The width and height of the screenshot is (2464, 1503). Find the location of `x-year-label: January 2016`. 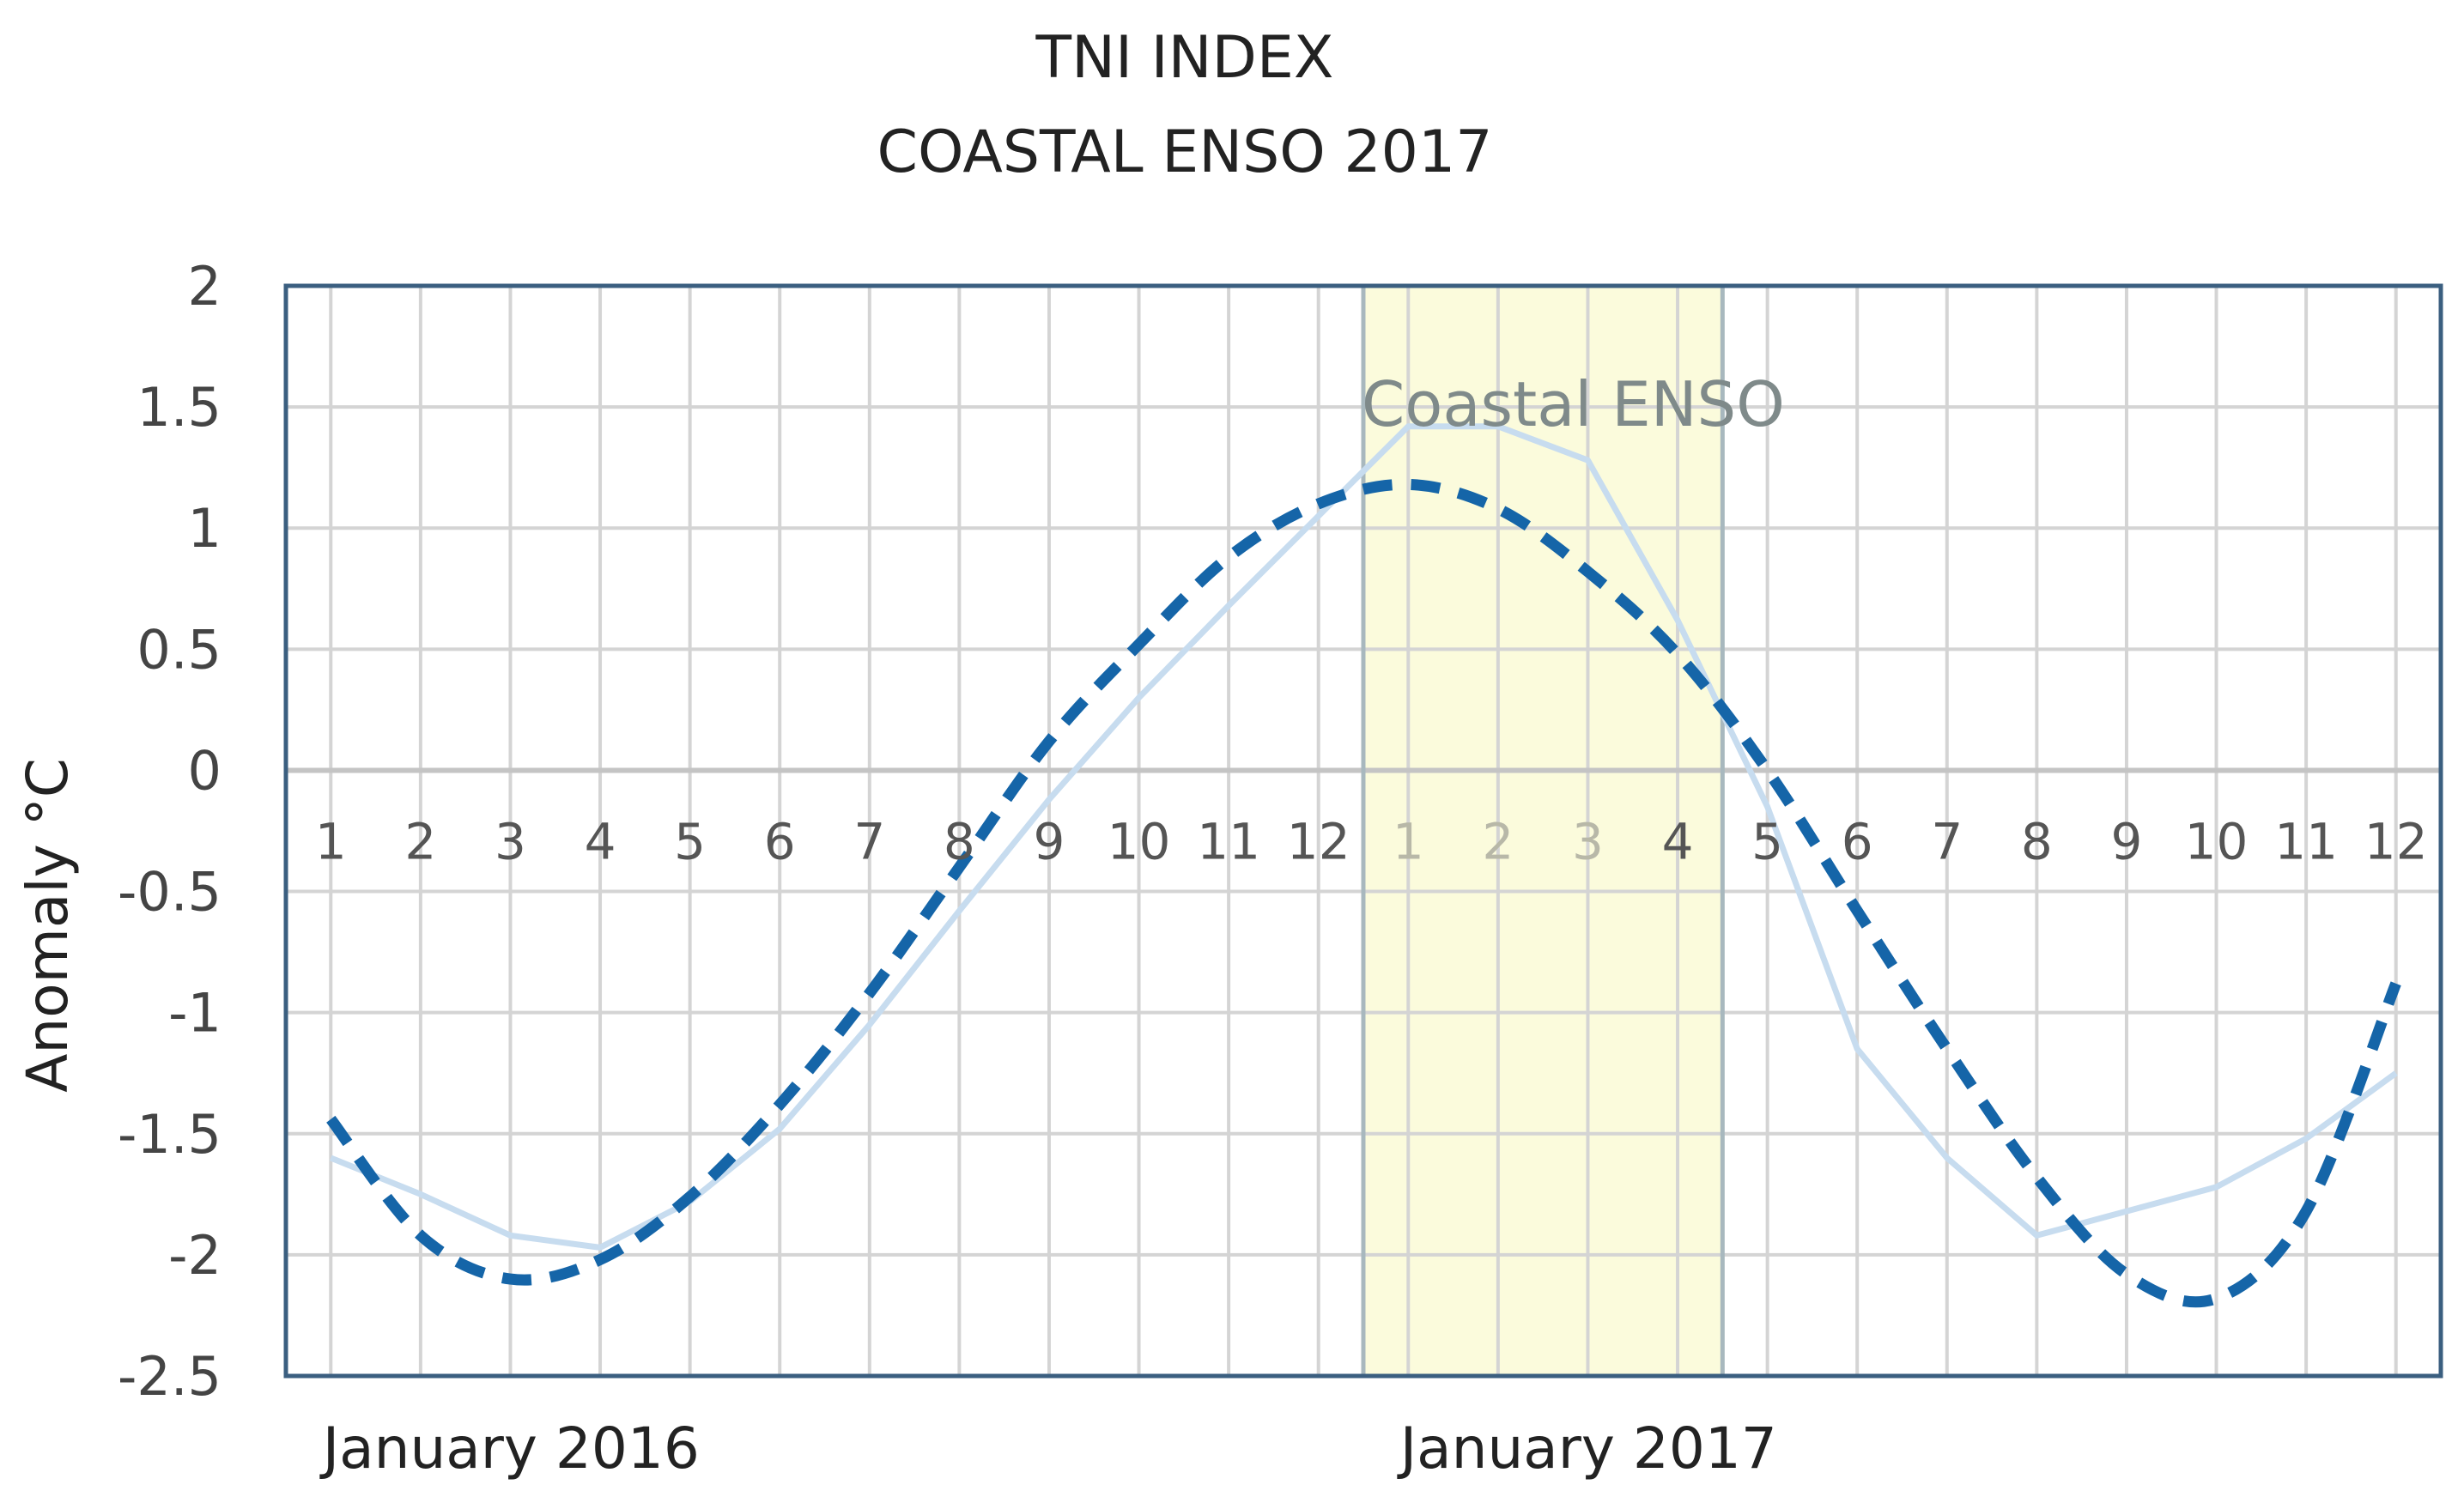

x-year-label: January 2016 is located at coordinates (509, 1448).